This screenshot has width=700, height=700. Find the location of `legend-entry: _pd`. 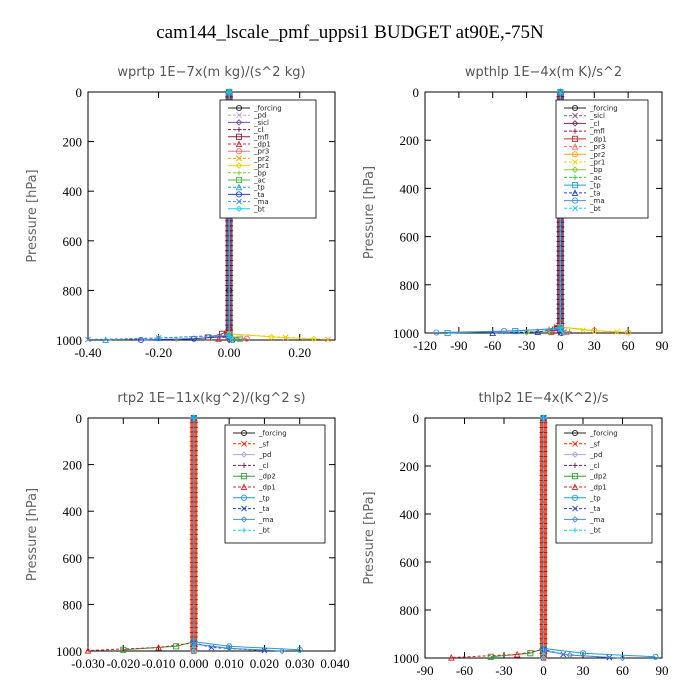

legend-entry: _pd is located at coordinates (259, 116).